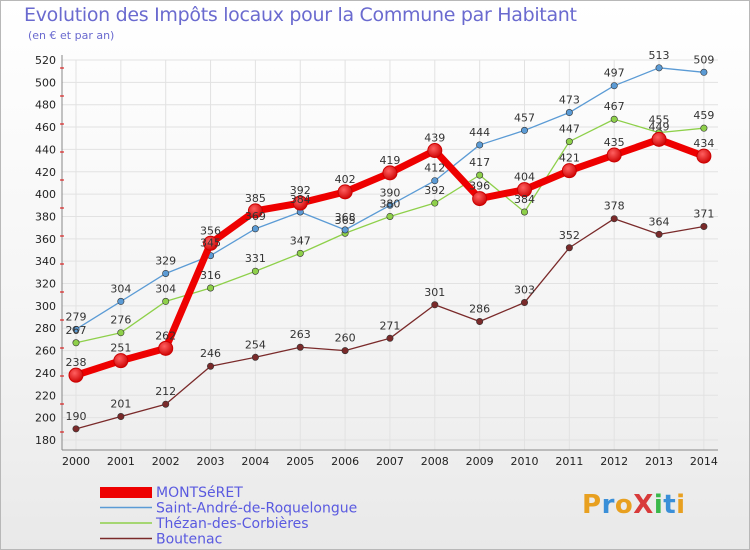 The height and width of the screenshot is (550, 750). What do you see at coordinates (345, 461) in the screenshot?
I see `x-tick-label: 2006` at bounding box center [345, 461].